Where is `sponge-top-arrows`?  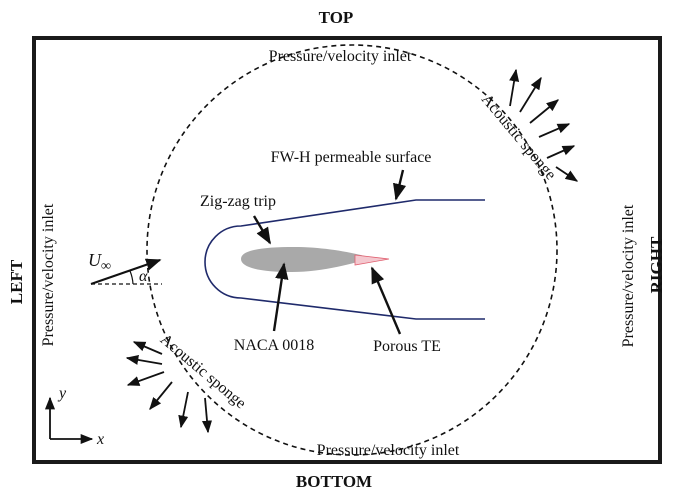
sponge-top-arrows is located at coordinates (544, 125).